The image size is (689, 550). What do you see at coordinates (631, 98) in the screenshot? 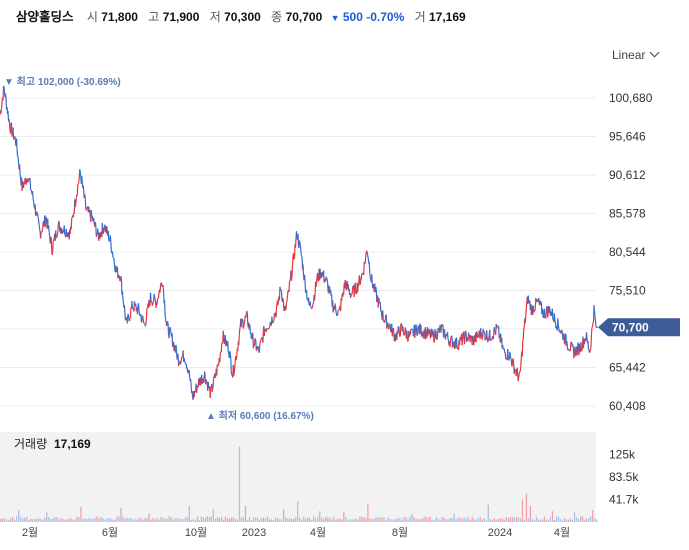
I see `y-tick-label: 100,680` at bounding box center [631, 98].